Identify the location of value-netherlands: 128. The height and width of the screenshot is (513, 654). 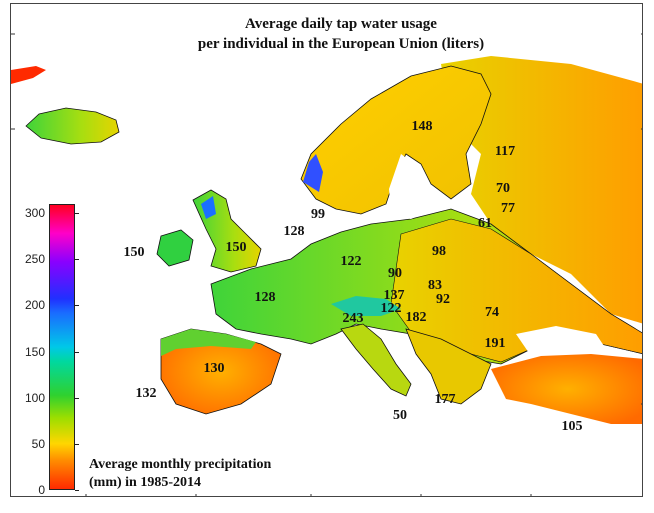
(294, 231).